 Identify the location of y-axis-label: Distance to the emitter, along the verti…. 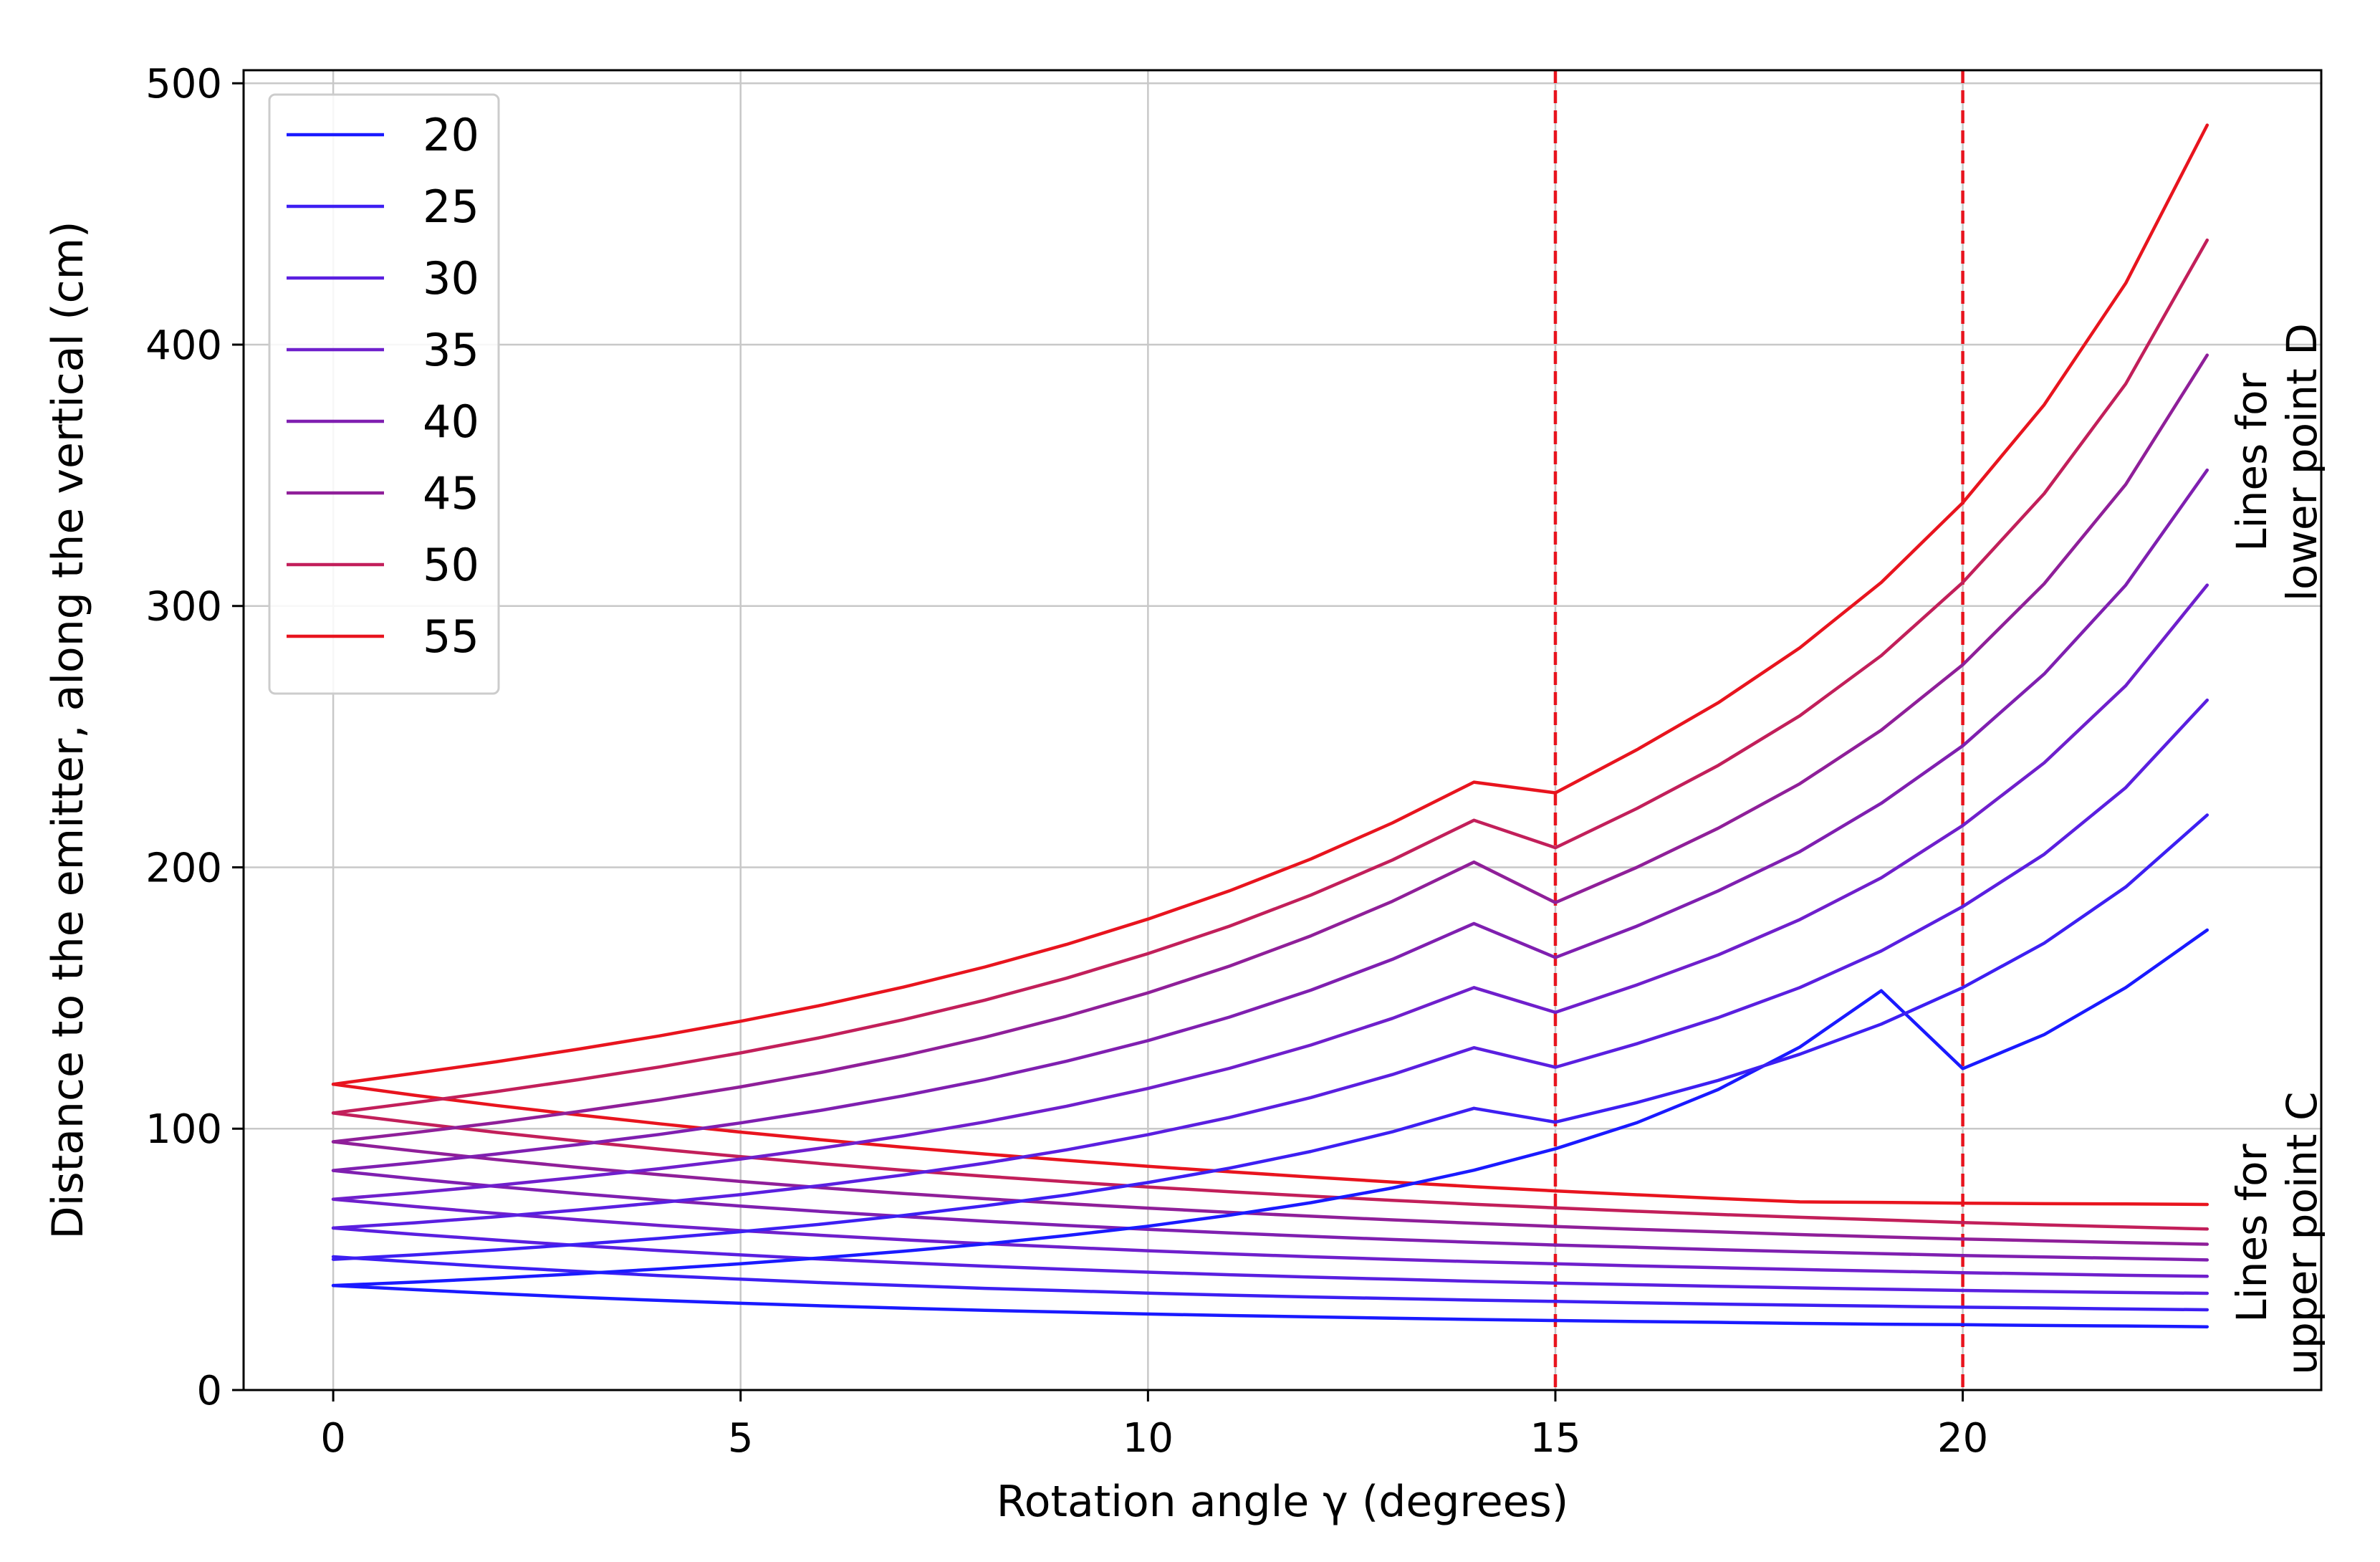
(68, 730).